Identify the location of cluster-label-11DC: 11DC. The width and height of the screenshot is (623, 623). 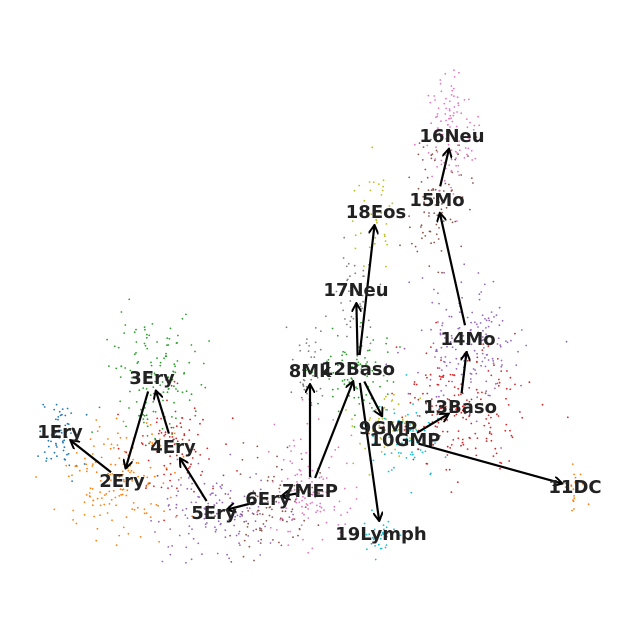
(574, 487).